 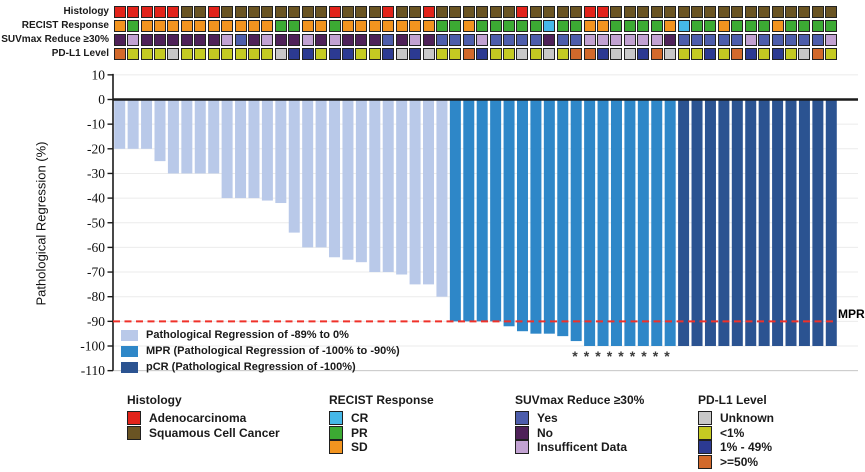 What do you see at coordinates (99, 74) in the screenshot?
I see `y-tick-label: 10` at bounding box center [99, 74].